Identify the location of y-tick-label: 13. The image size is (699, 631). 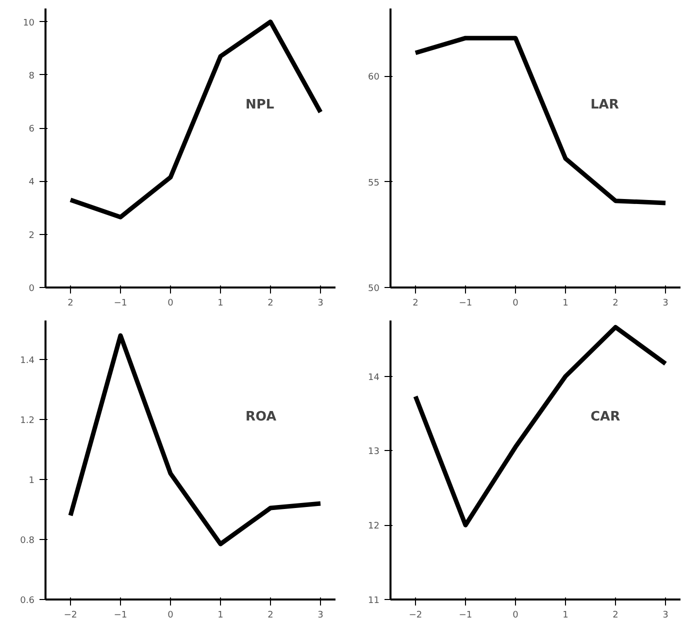
(374, 452).